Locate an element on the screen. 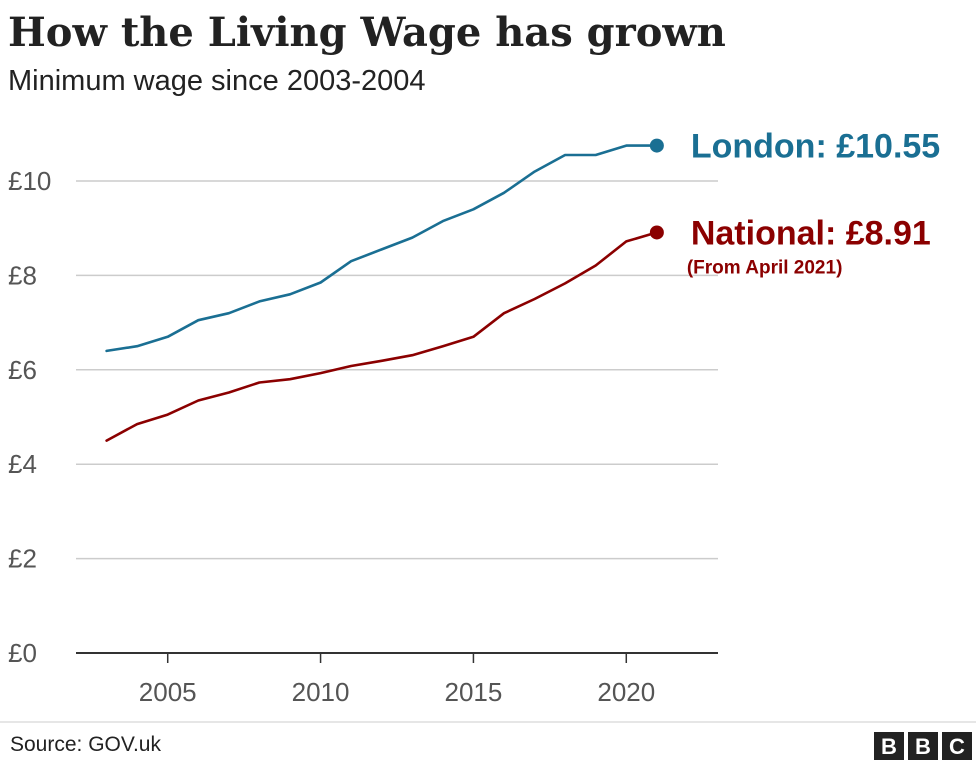 The height and width of the screenshot is (762, 976). x-tick-label: 2015 is located at coordinates (474, 692).